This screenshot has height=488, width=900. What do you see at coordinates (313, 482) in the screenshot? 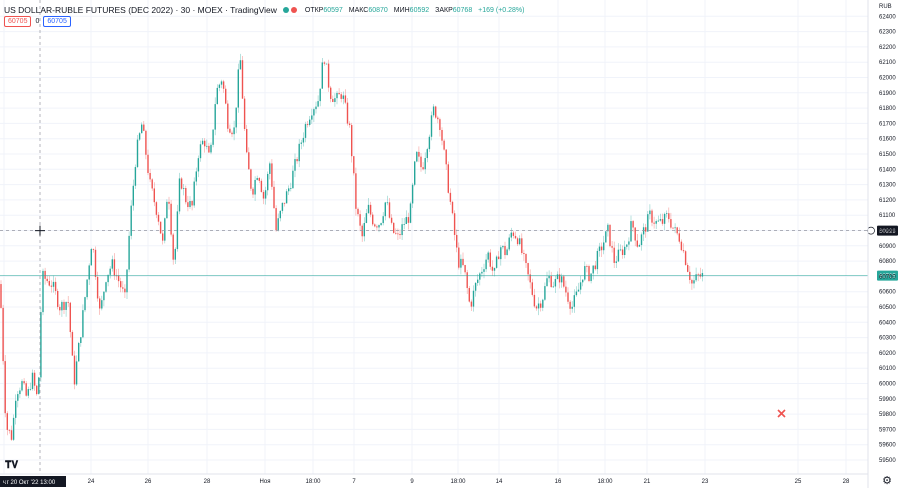
I see `x-tick-label: 18:00` at bounding box center [313, 482].